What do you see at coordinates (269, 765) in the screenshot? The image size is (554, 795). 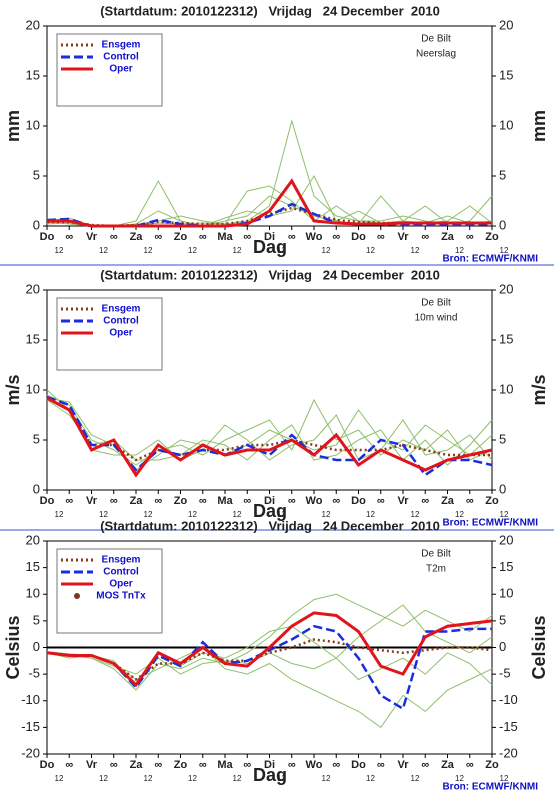 I see `x-tick-label: Di` at bounding box center [269, 765].